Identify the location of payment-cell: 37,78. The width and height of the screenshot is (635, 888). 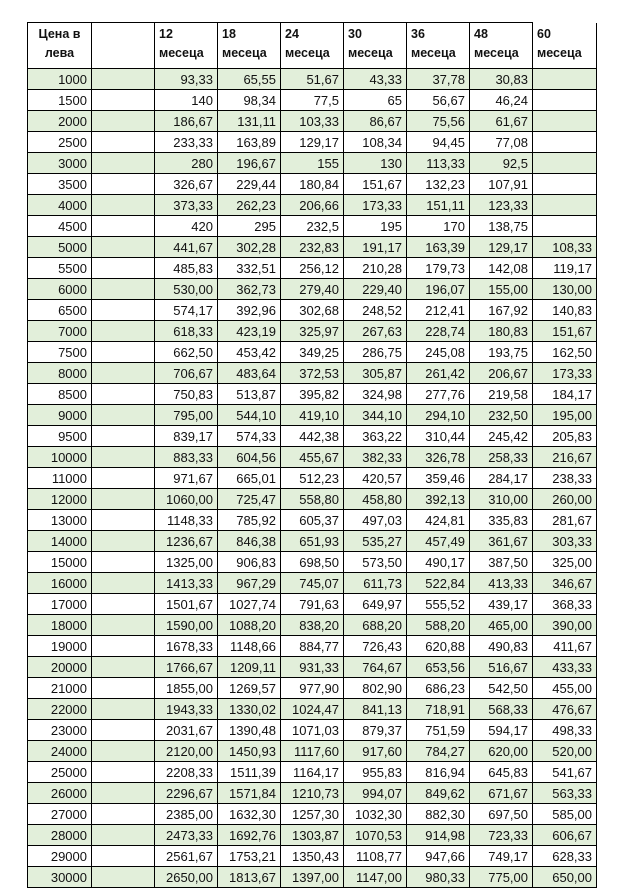
(438, 79).